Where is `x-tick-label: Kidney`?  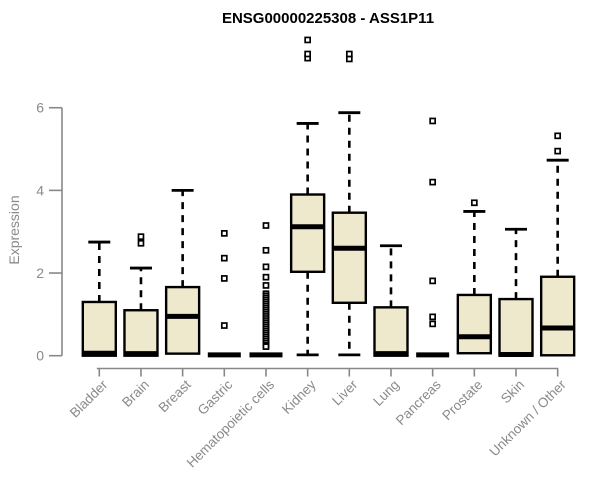 x-tick-label: Kidney is located at coordinates (299, 397).